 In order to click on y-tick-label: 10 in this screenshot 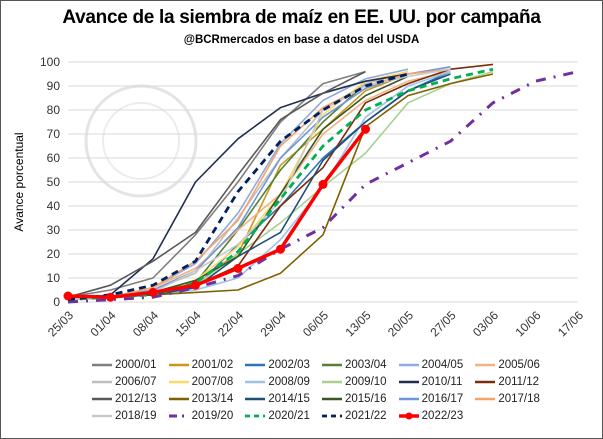, I will do `click(54, 278)`.